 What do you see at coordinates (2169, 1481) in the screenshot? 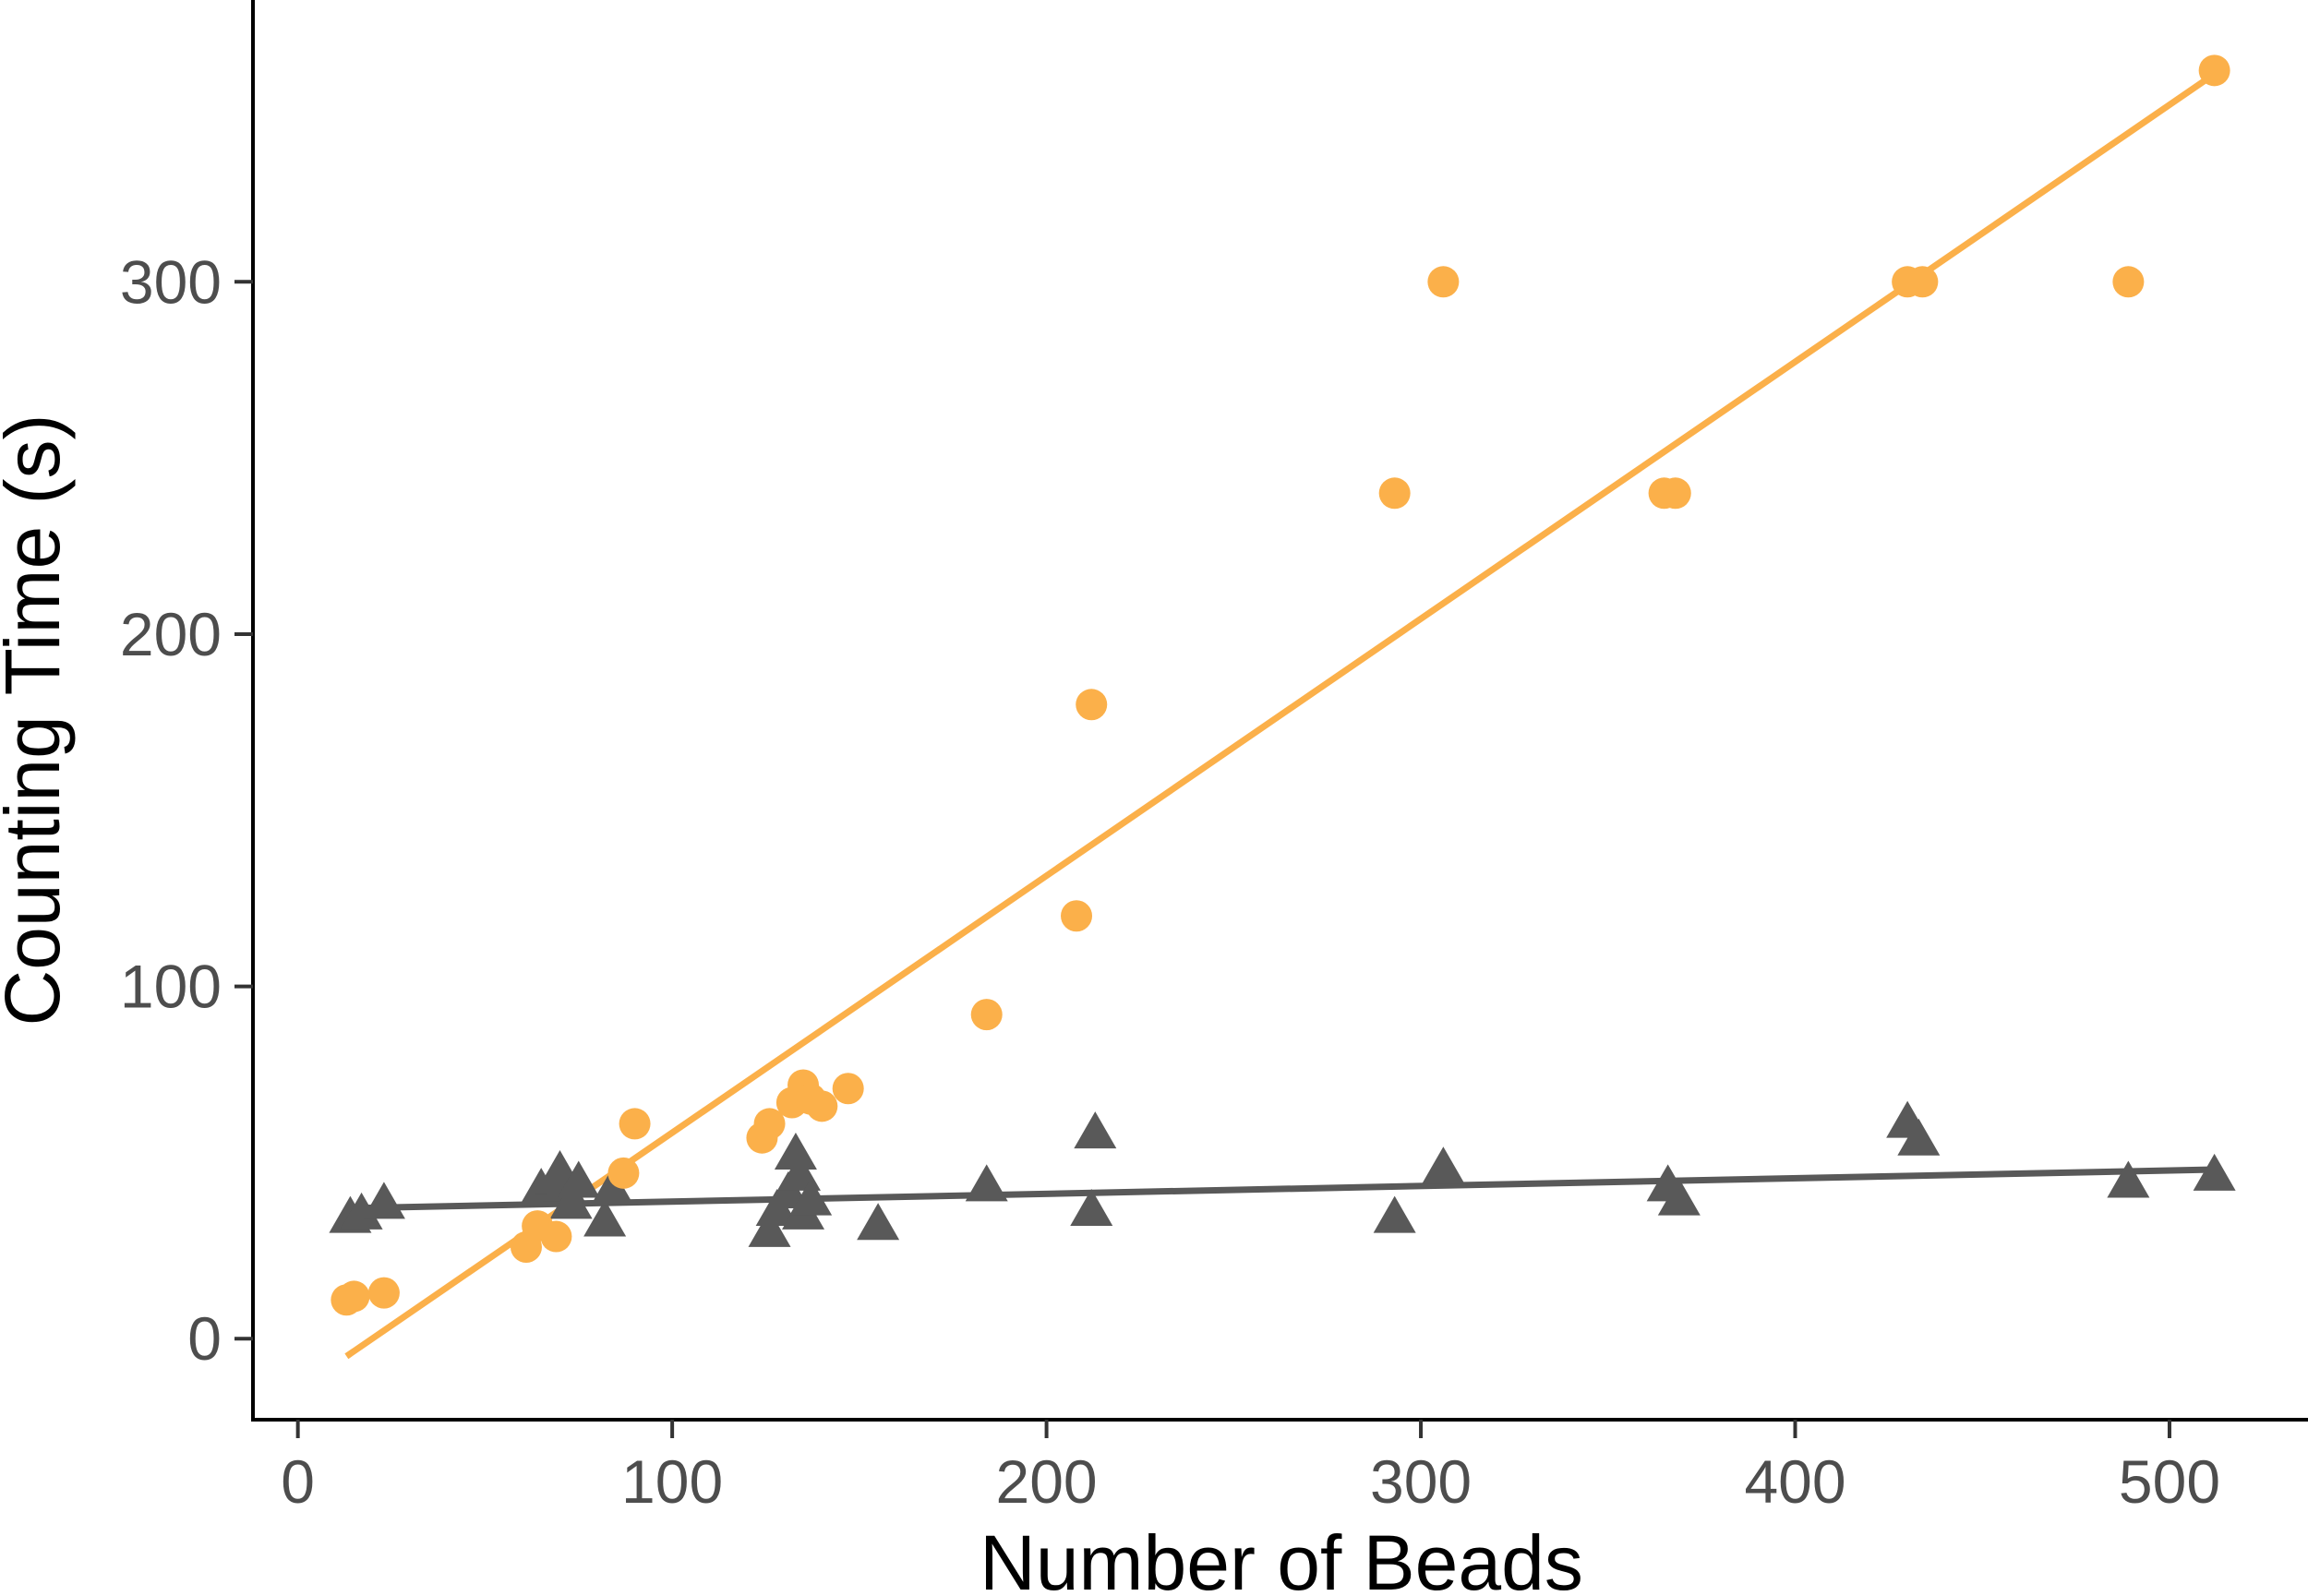
I see `x-tick-label: 500` at bounding box center [2169, 1481].